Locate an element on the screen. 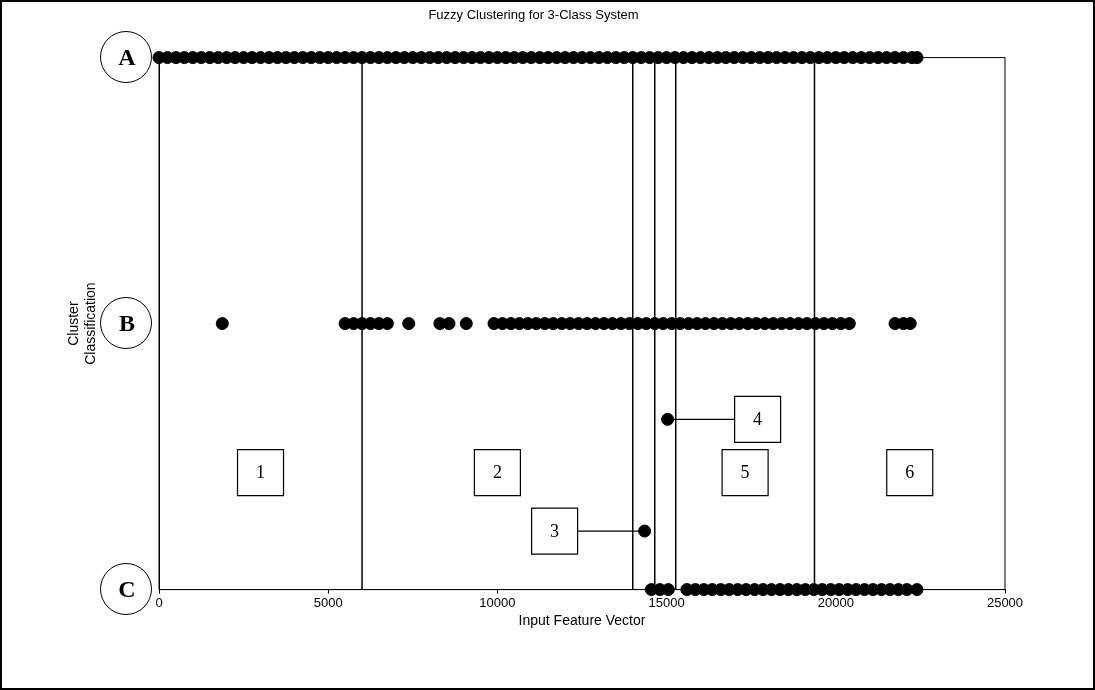  x-tick-label: 20000 is located at coordinates (835, 602).